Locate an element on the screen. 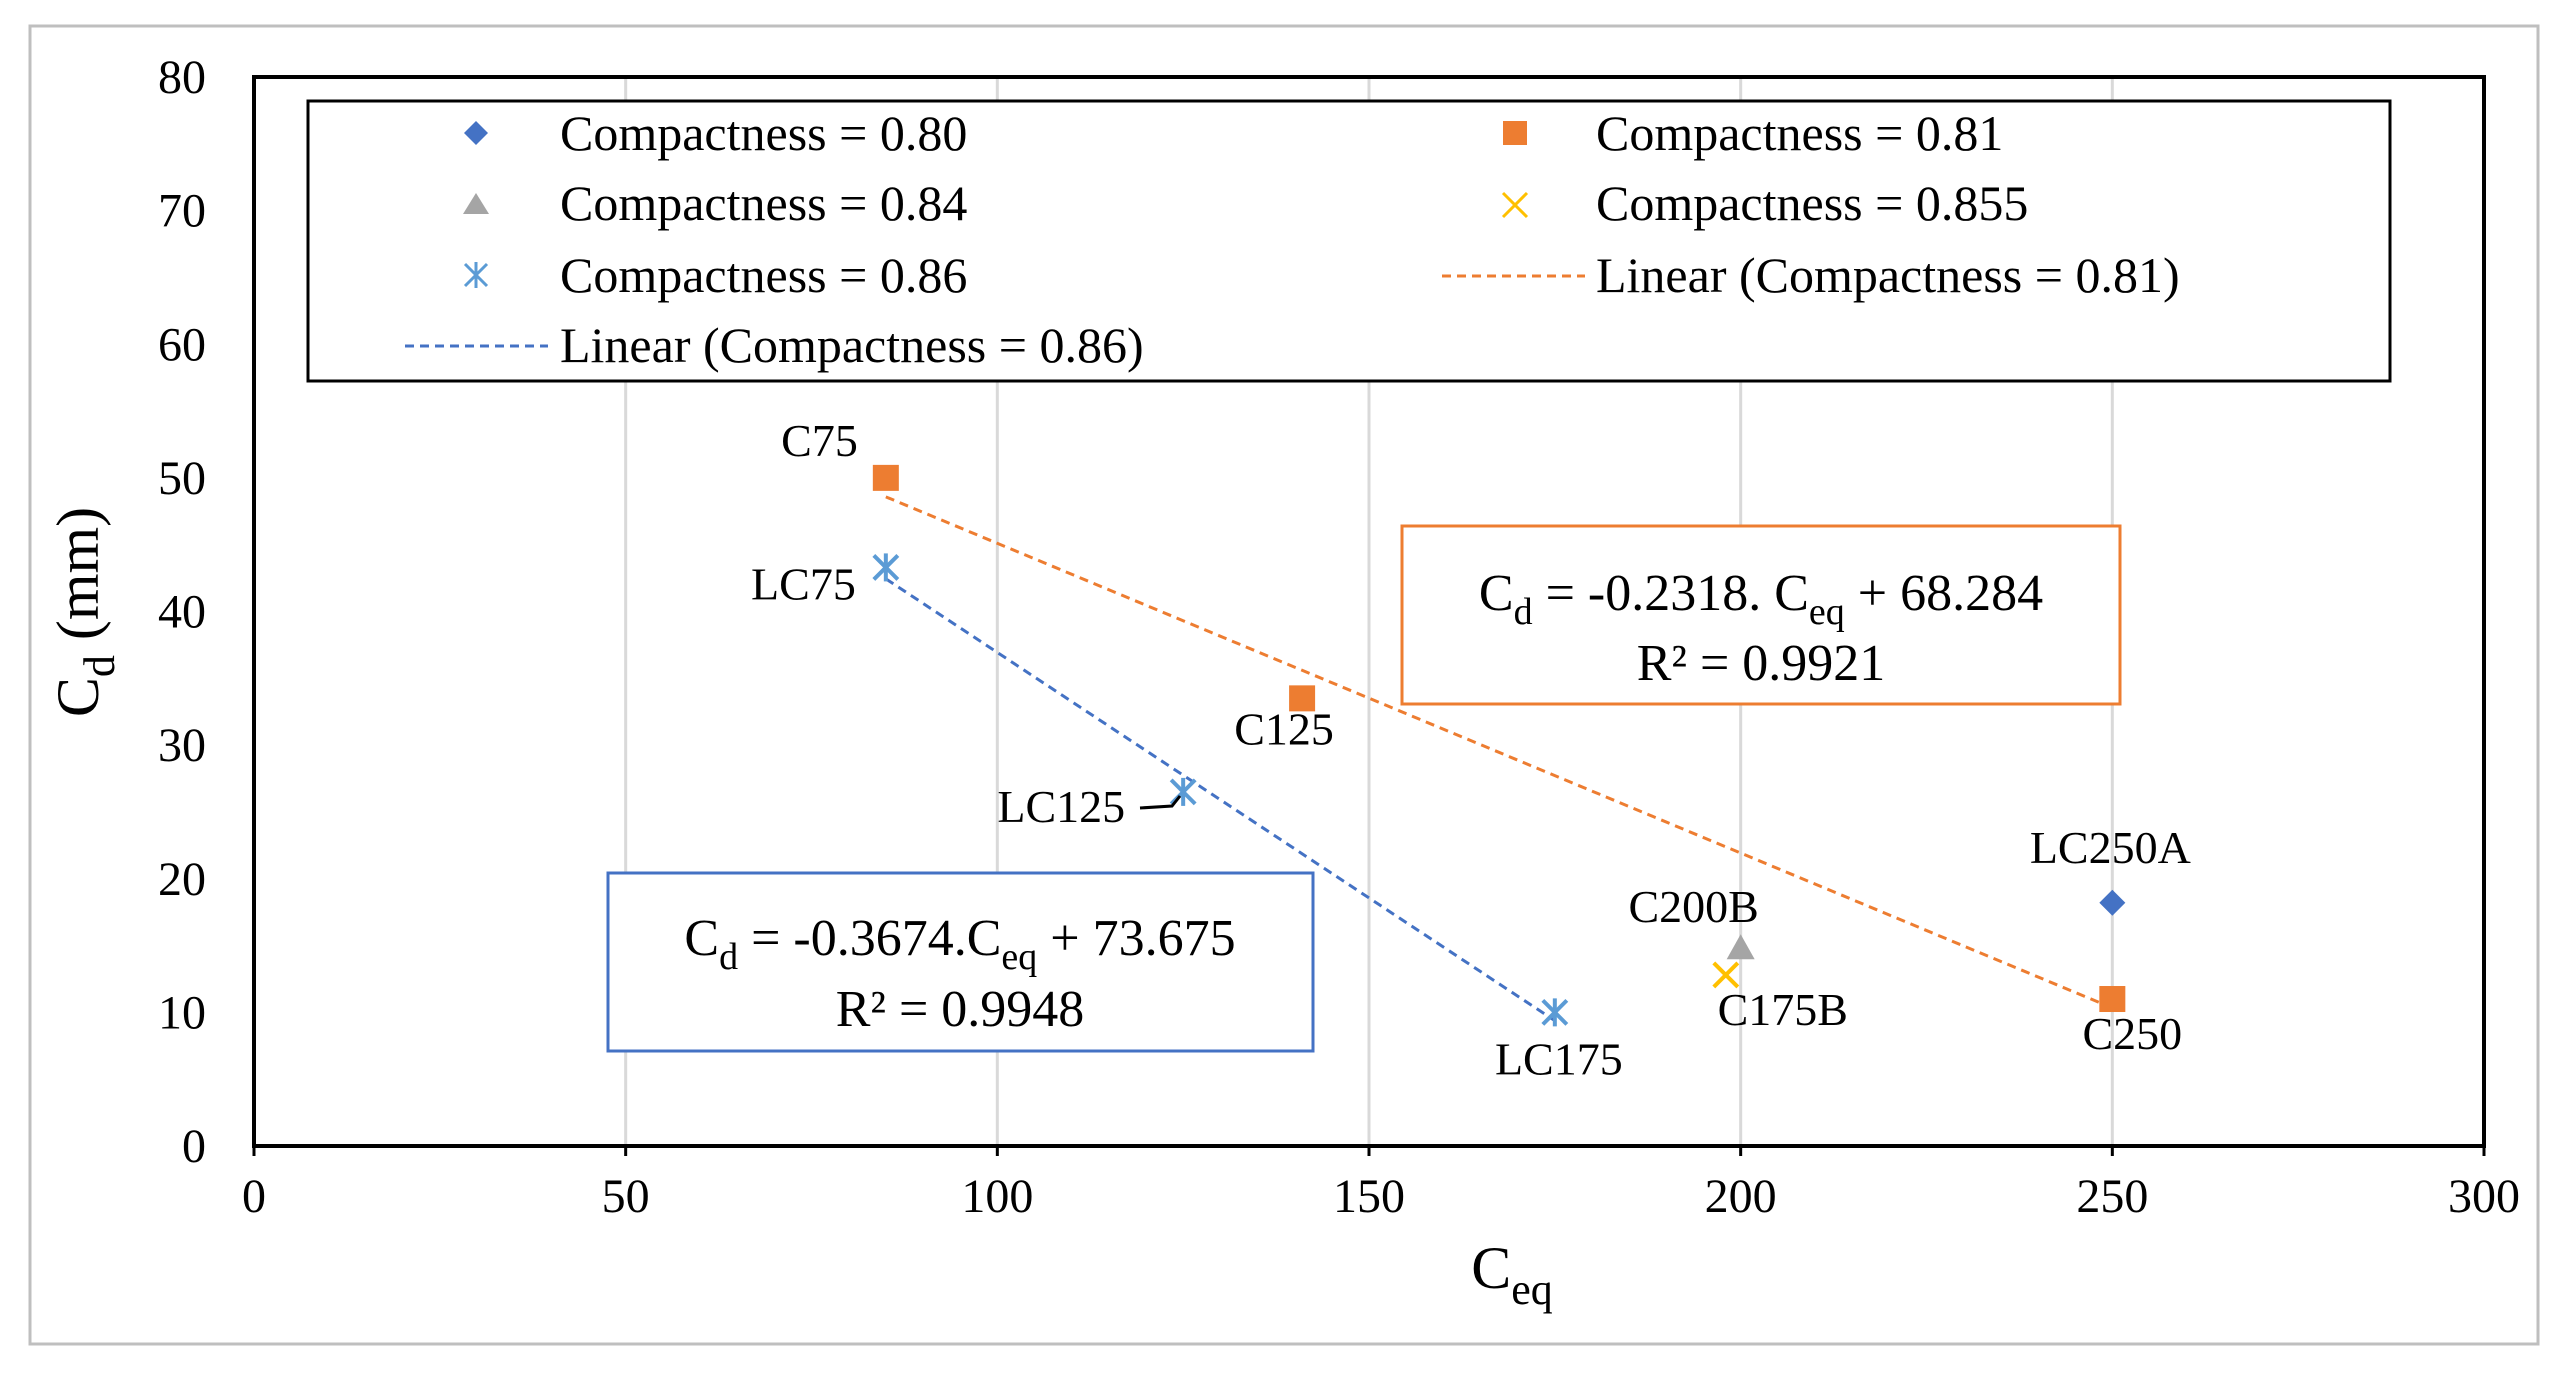  y-tick-label: 0 is located at coordinates (194, 1146).